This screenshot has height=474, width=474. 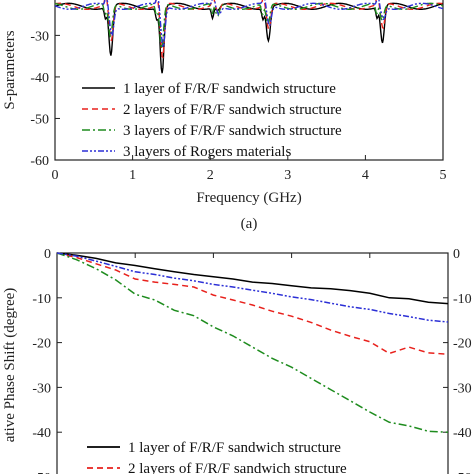 What do you see at coordinates (41, 388) in the screenshot?
I see `y-tick-label-b: -30` at bounding box center [41, 388].